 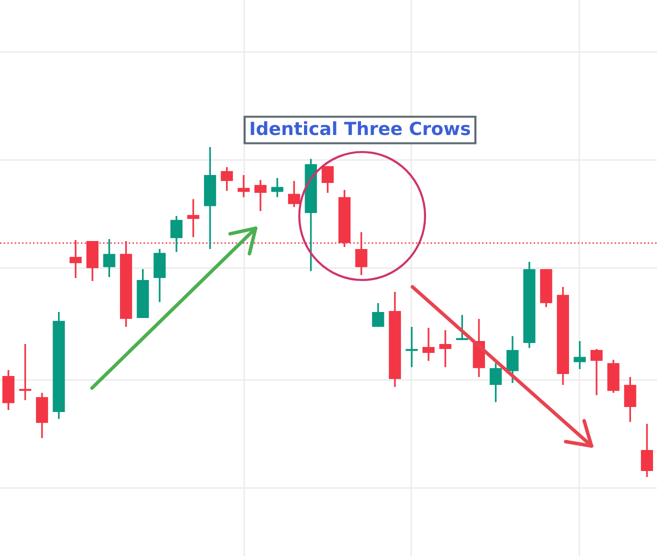 I want to click on text: Identical Three Crows, so click(x=360, y=128).